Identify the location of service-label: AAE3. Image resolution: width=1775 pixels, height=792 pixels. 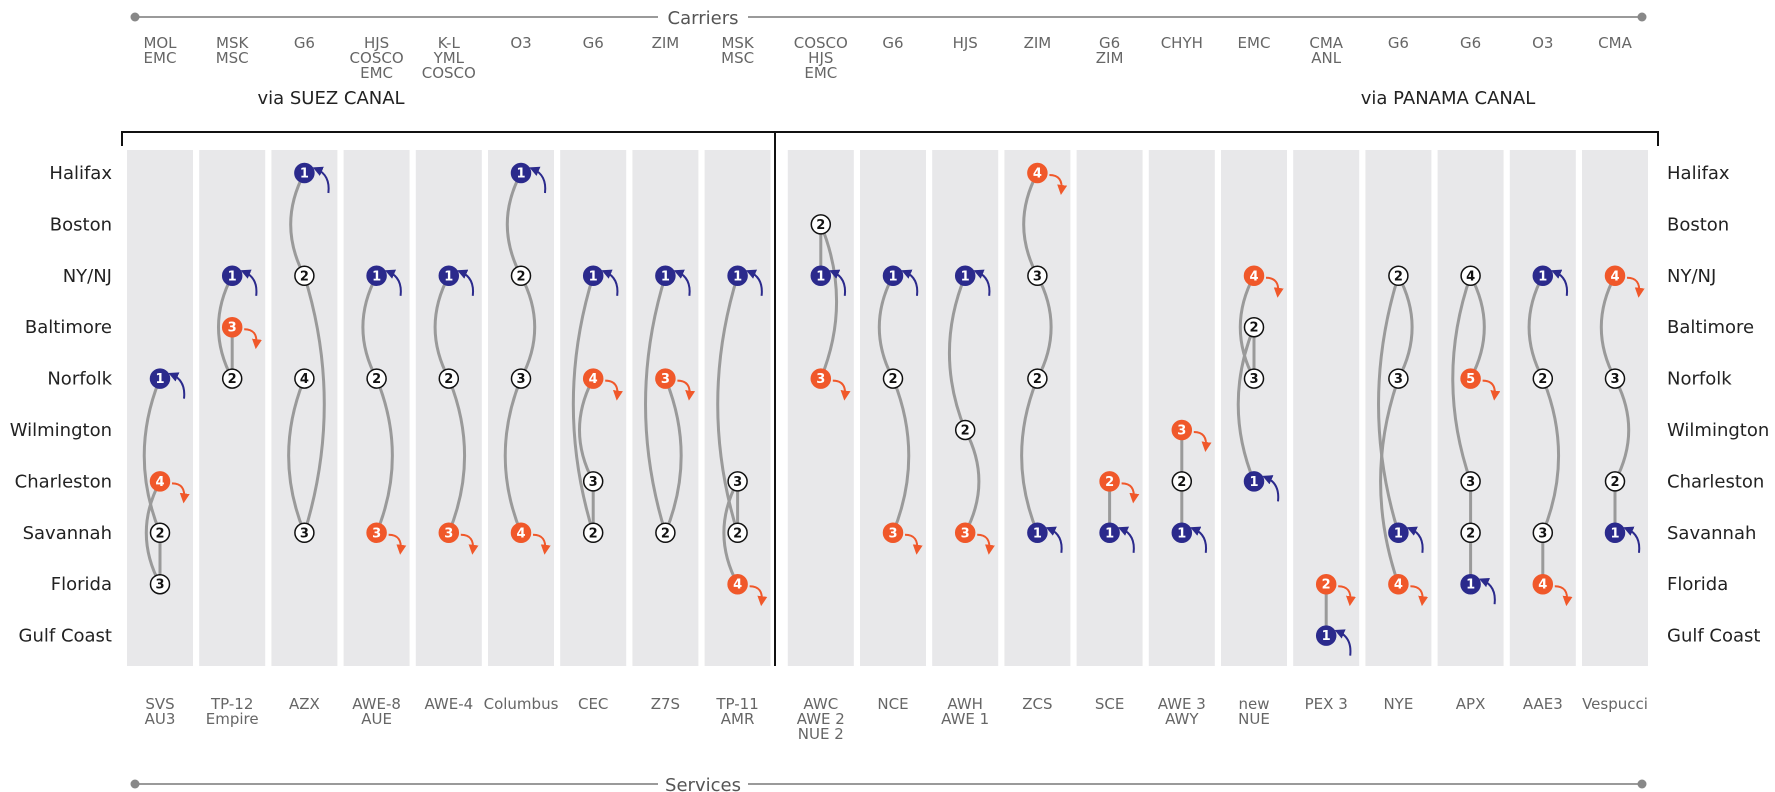
(1543, 704).